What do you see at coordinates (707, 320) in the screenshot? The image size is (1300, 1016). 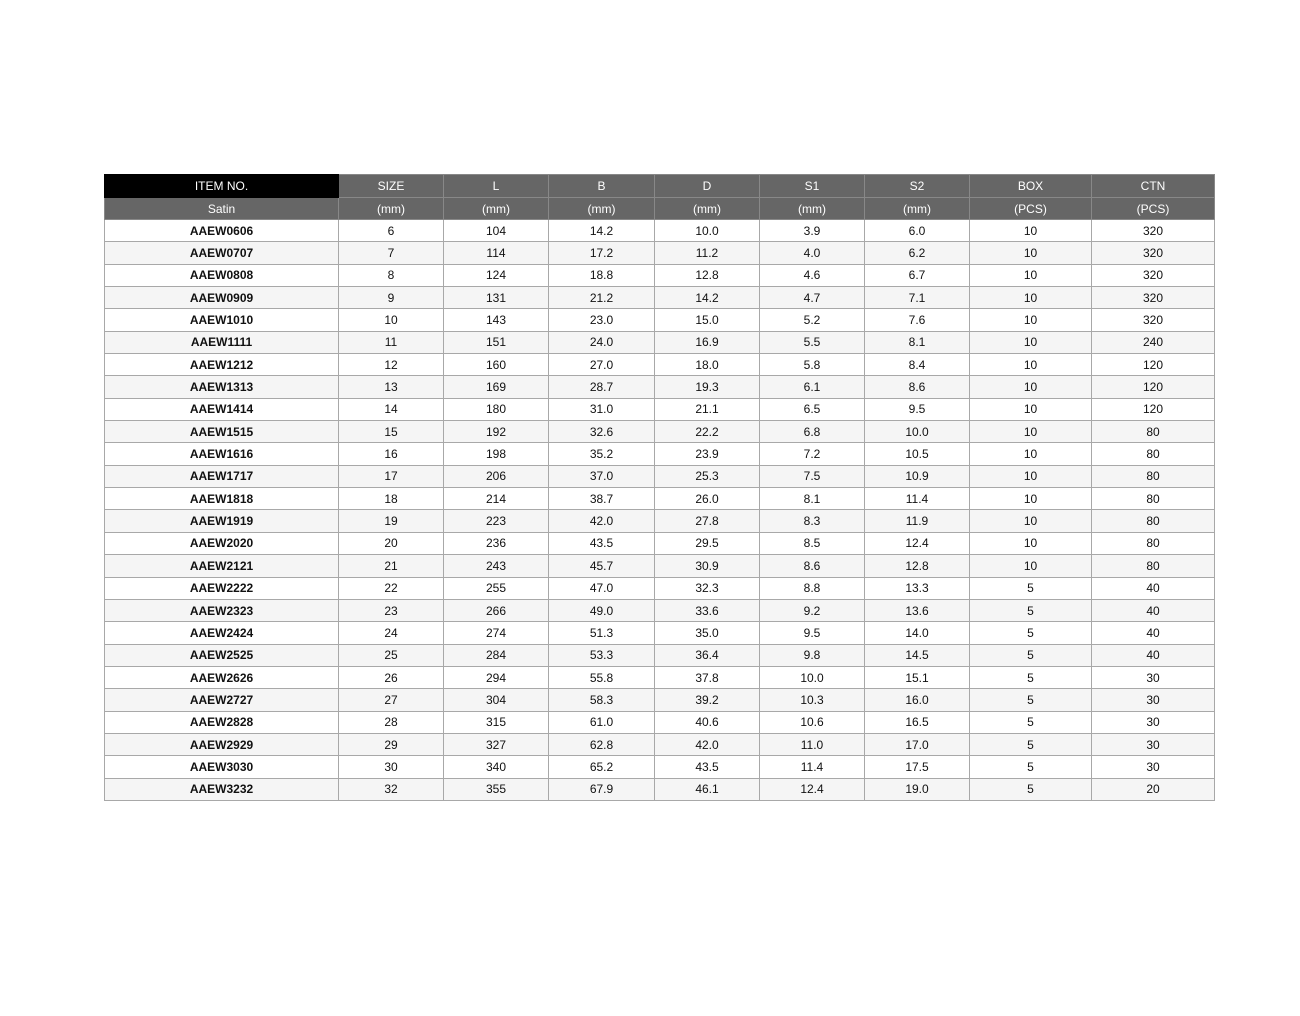 I see `cell-d: 15.0` at bounding box center [707, 320].